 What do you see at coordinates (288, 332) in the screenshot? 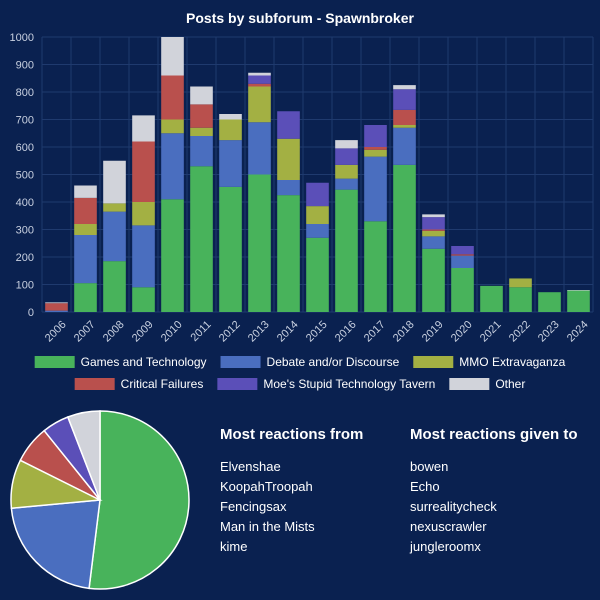
I see `x-tick-label: 2014` at bounding box center [288, 332].